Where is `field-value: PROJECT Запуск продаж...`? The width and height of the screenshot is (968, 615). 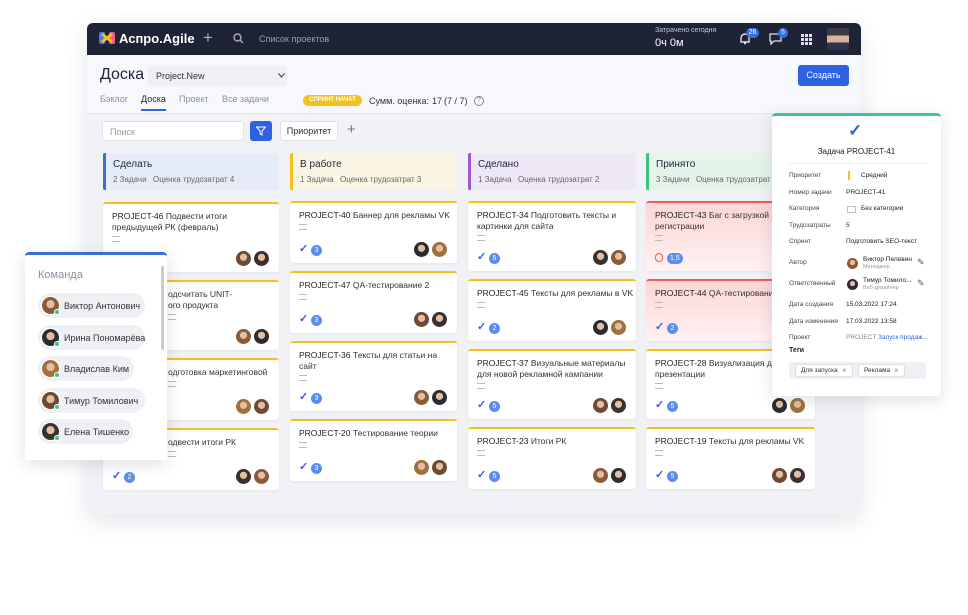 field-value: PROJECT Запуск продаж... is located at coordinates (887, 337).